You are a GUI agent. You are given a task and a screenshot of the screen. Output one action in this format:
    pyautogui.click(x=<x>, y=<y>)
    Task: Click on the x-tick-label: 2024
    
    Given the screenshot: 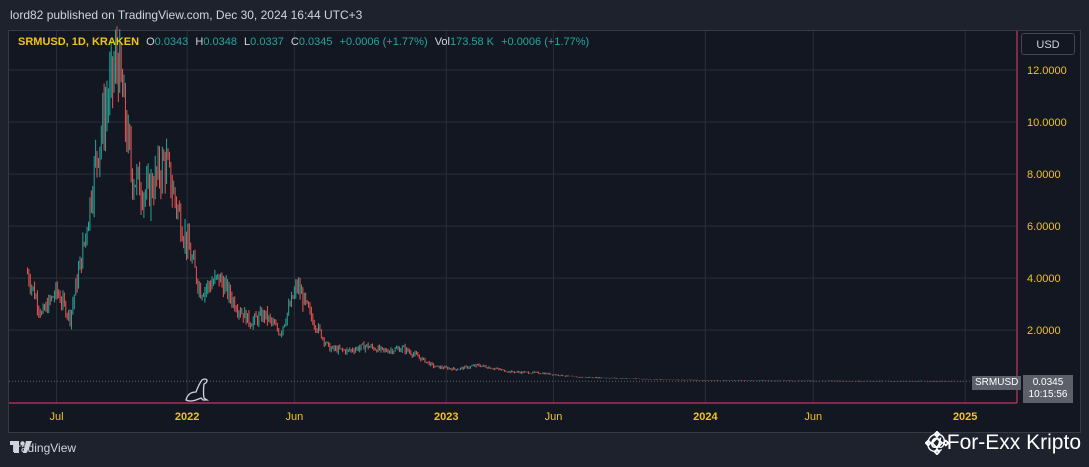 What is the action you would take?
    pyautogui.click(x=705, y=417)
    